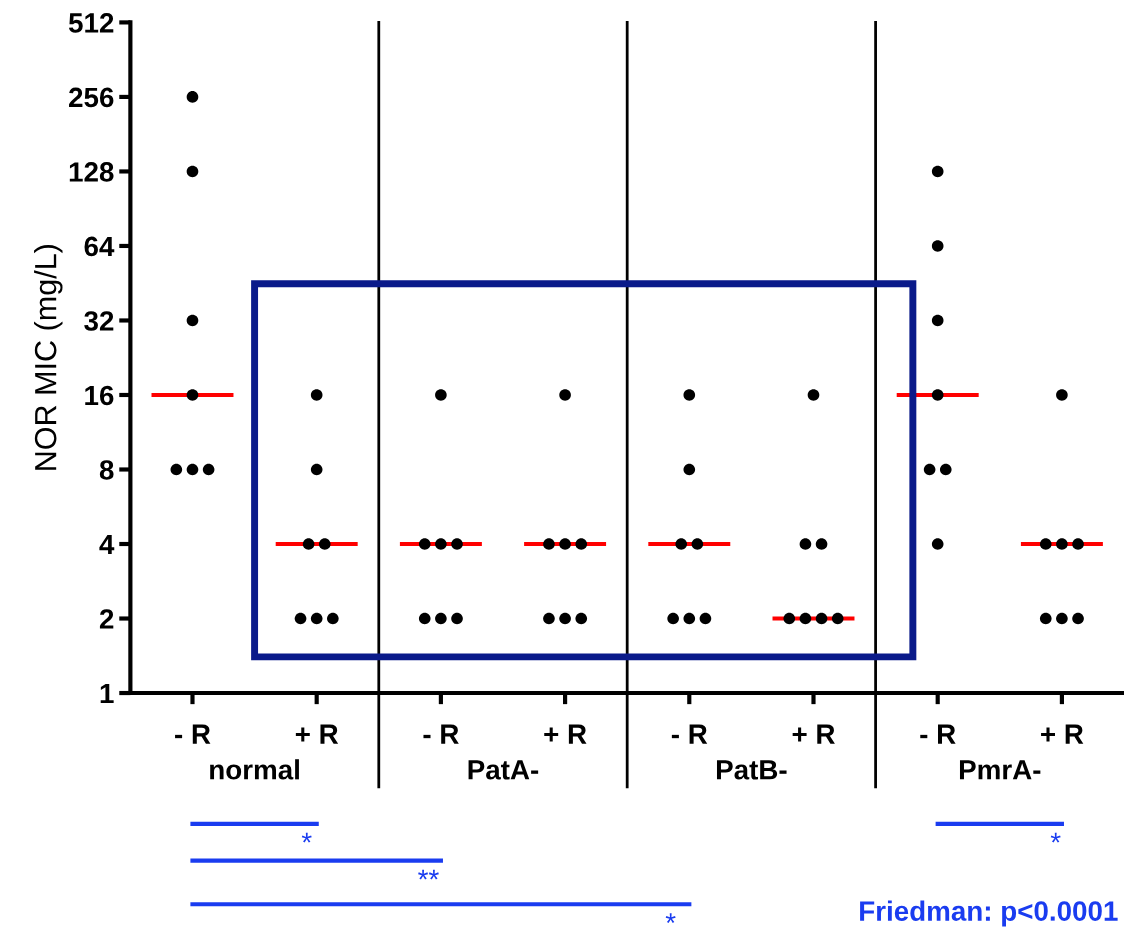 The height and width of the screenshot is (934, 1124). What do you see at coordinates (91, 172) in the screenshot?
I see `y-tick-label: 128` at bounding box center [91, 172].